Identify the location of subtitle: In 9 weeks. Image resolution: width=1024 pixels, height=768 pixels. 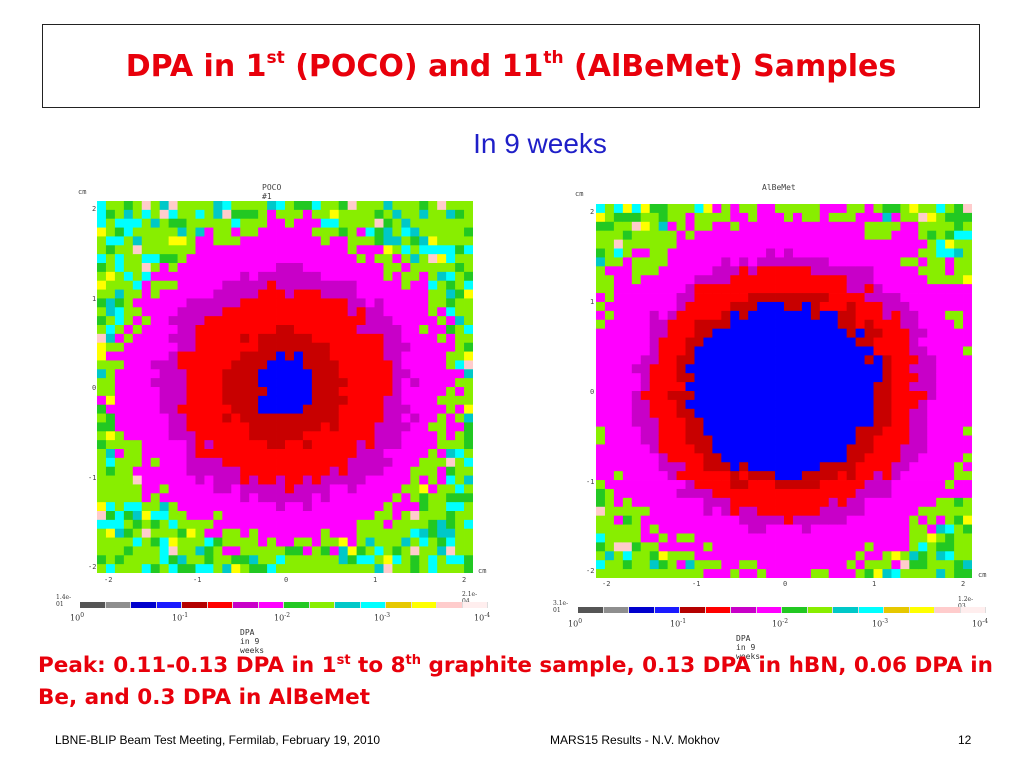
(540, 143).